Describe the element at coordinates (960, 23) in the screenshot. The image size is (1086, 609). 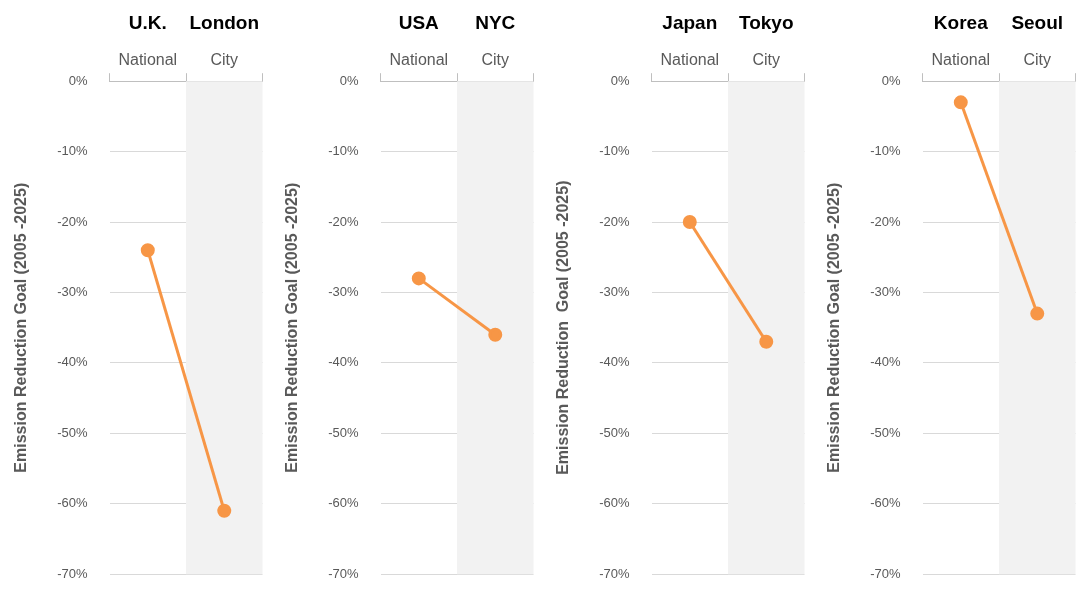
I see `text: Korea` at that location.